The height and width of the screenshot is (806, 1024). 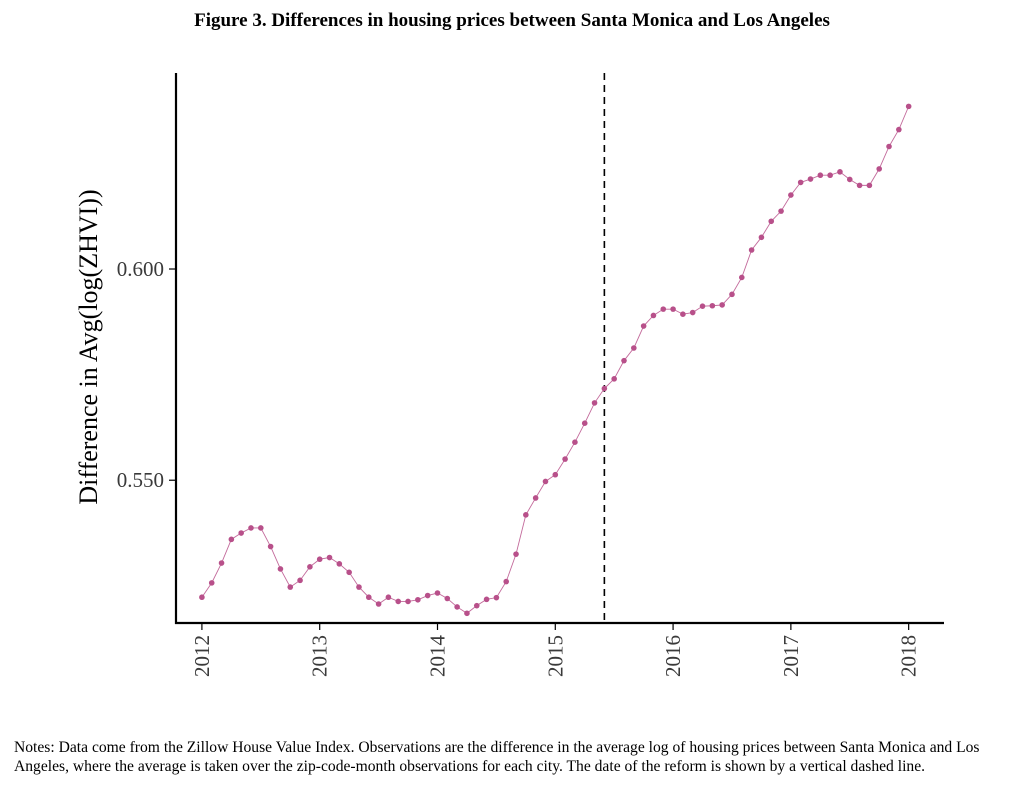 I want to click on y-tick-label: 0.550, so click(x=140, y=480).